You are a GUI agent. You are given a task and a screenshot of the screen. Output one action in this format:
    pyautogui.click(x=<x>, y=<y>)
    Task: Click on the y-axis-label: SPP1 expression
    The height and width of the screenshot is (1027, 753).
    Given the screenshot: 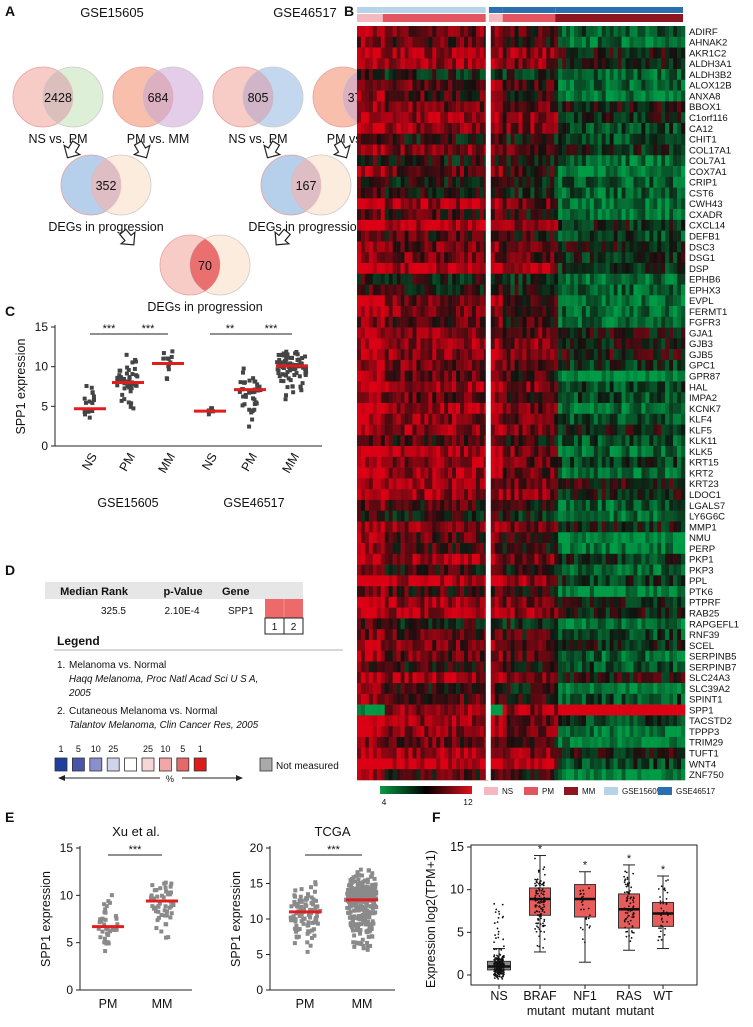 What is the action you would take?
    pyautogui.click(x=21, y=387)
    